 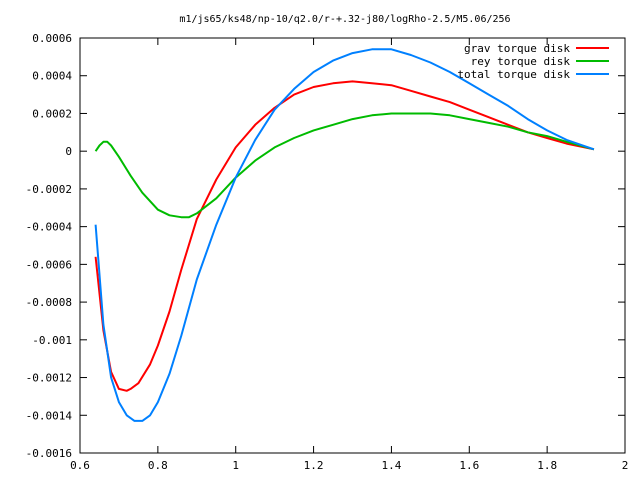 What do you see at coordinates (469, 465) in the screenshot?
I see `x-tick-label: 1.6` at bounding box center [469, 465].